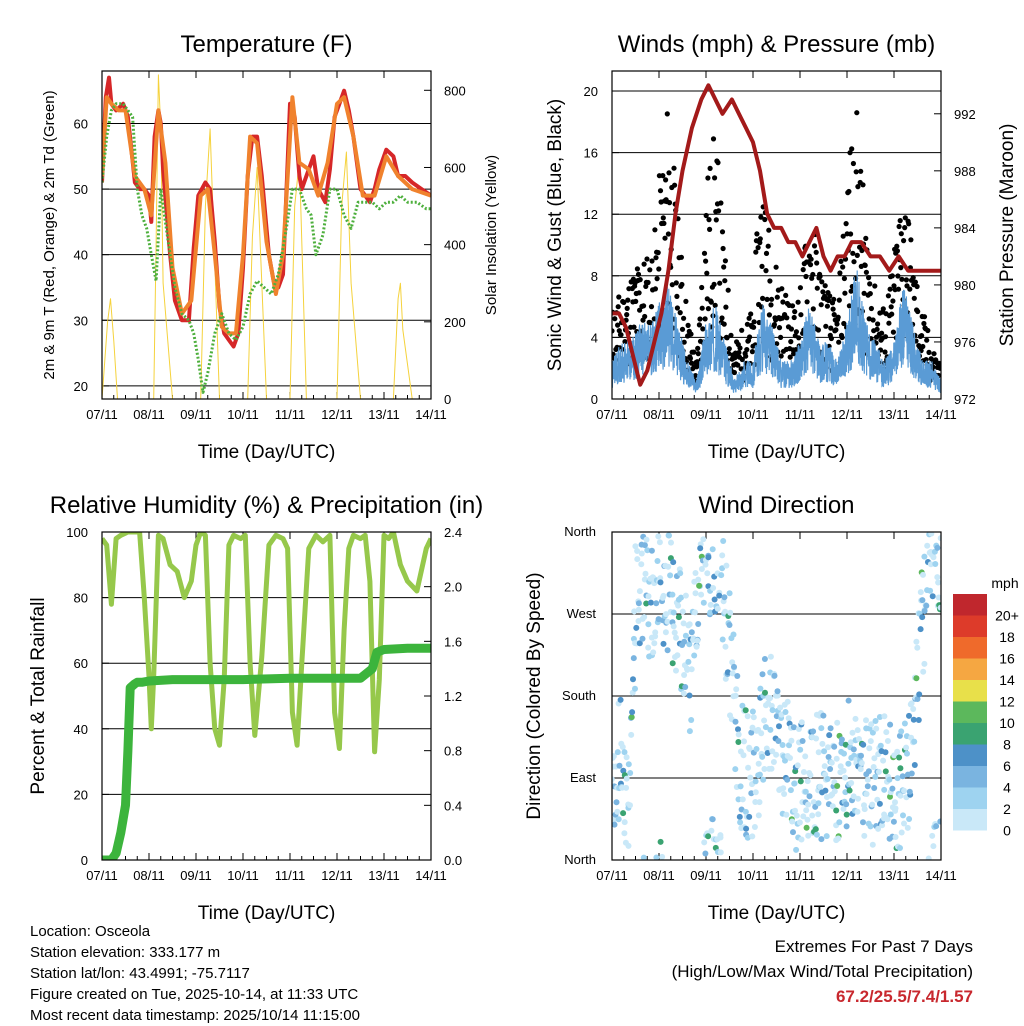 This screenshot has height=1026, width=1024. Describe the element at coordinates (706, 875) in the screenshot. I see `xtick-label-3-2: 09/11` at that location.